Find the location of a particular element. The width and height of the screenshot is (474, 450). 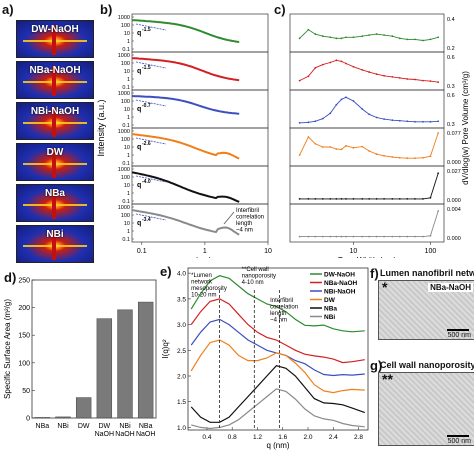

x-tick-label: 0.1 is located at coordinates (142, 251).